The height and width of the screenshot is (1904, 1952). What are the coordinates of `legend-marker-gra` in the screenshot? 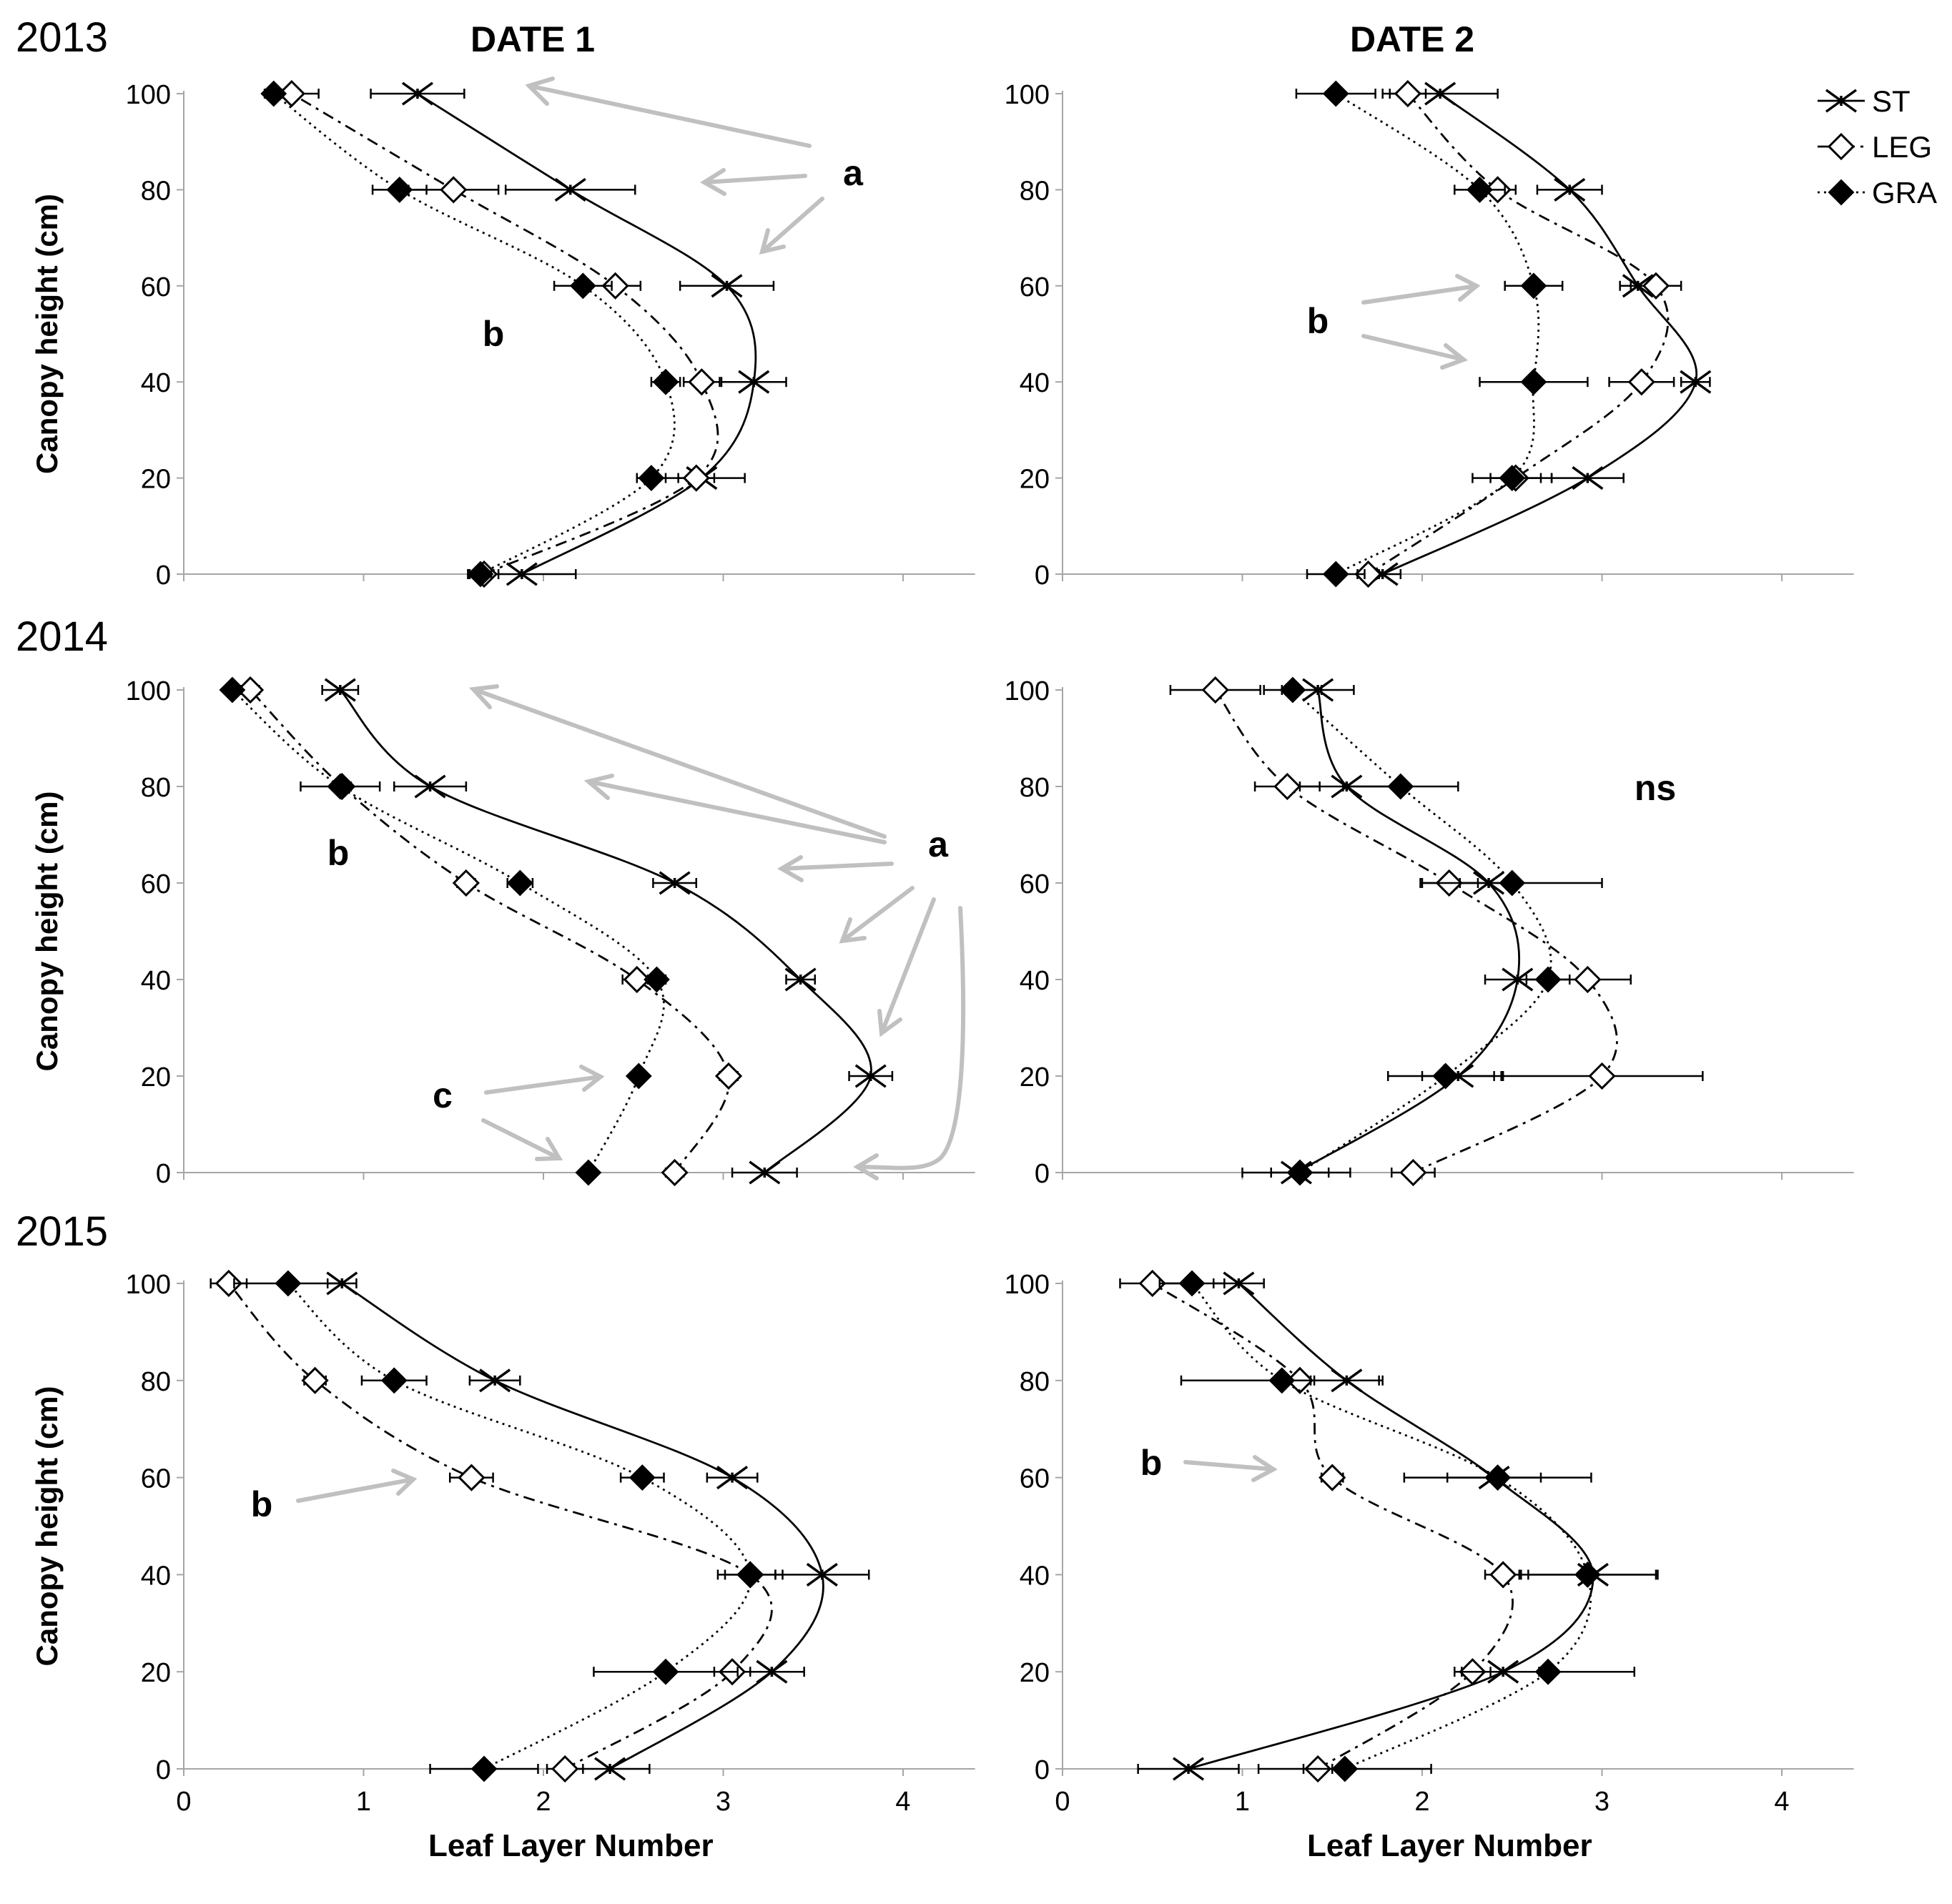 It's located at (1841, 192).